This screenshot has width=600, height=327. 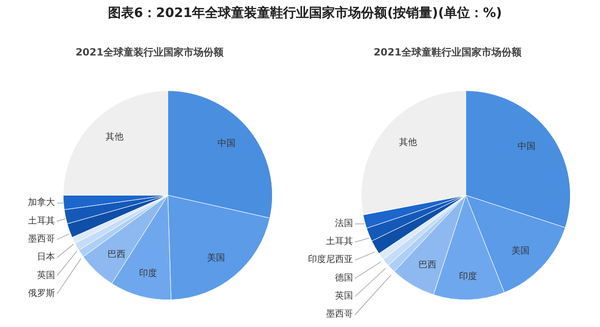 What do you see at coordinates (330, 260) in the screenshot?
I see `slice-label: 印度尼西亚` at bounding box center [330, 260].